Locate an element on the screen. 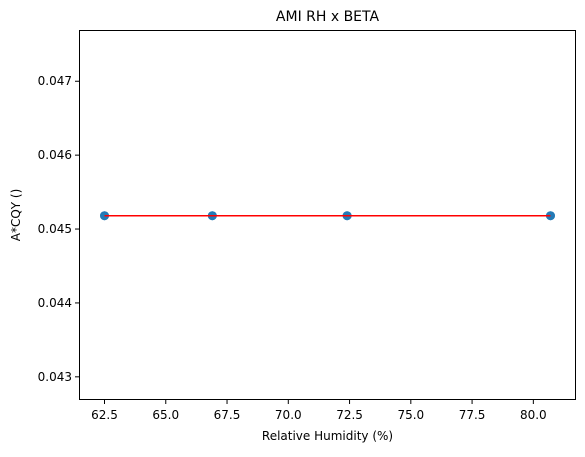 The width and height of the screenshot is (585, 457). y-tick-label: 0.045 is located at coordinates (55, 229).